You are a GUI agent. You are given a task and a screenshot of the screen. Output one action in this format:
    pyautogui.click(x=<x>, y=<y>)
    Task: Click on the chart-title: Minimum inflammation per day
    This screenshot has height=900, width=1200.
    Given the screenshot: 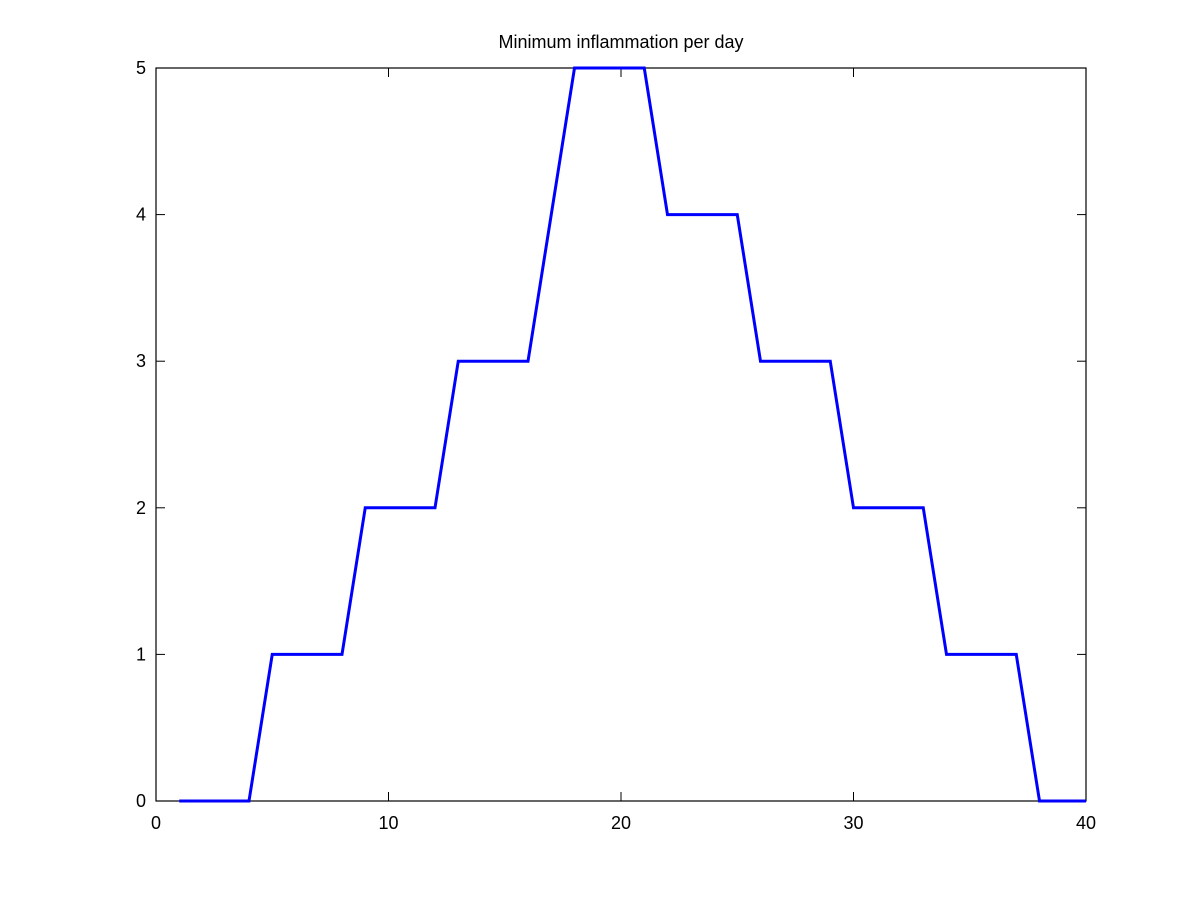 What is the action you would take?
    pyautogui.click(x=620, y=42)
    